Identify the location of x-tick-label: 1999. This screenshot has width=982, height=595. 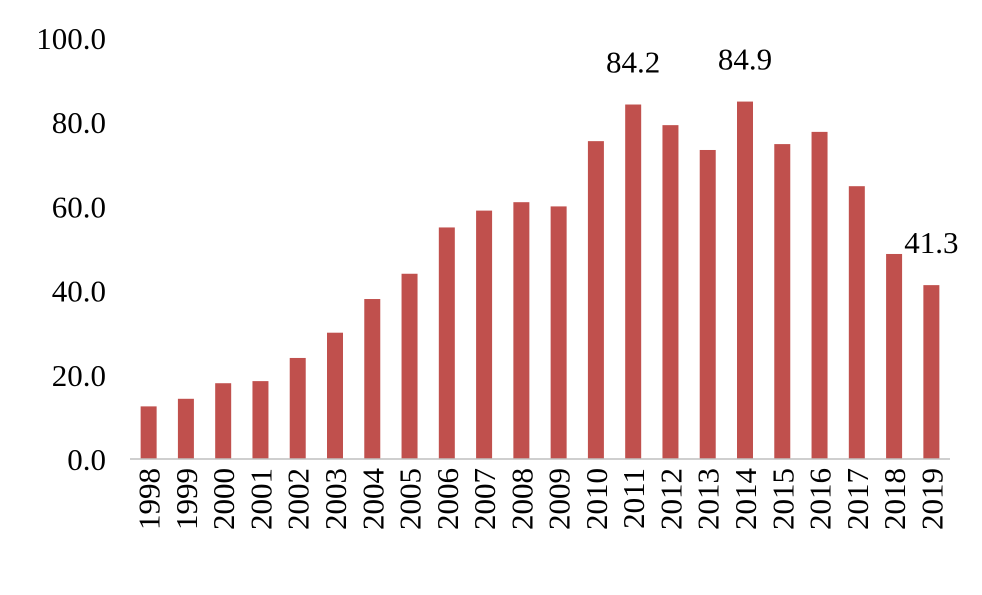
(186, 499).